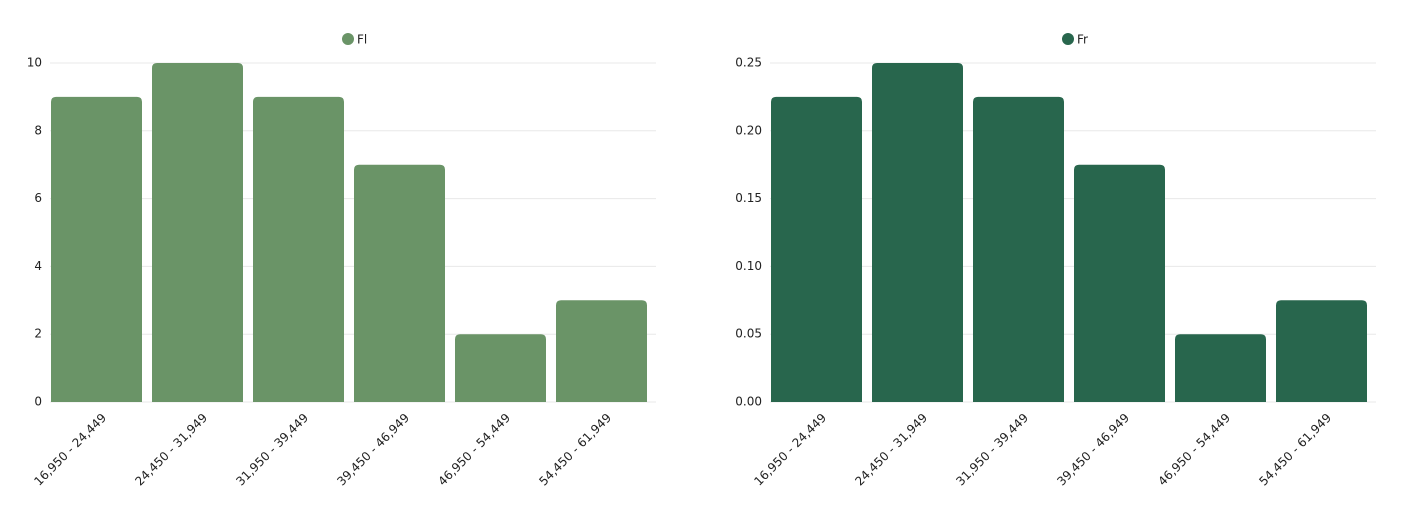 This screenshot has height=510, width=1415. What do you see at coordinates (38, 266) in the screenshot?
I see `y-tick-label: 4` at bounding box center [38, 266].